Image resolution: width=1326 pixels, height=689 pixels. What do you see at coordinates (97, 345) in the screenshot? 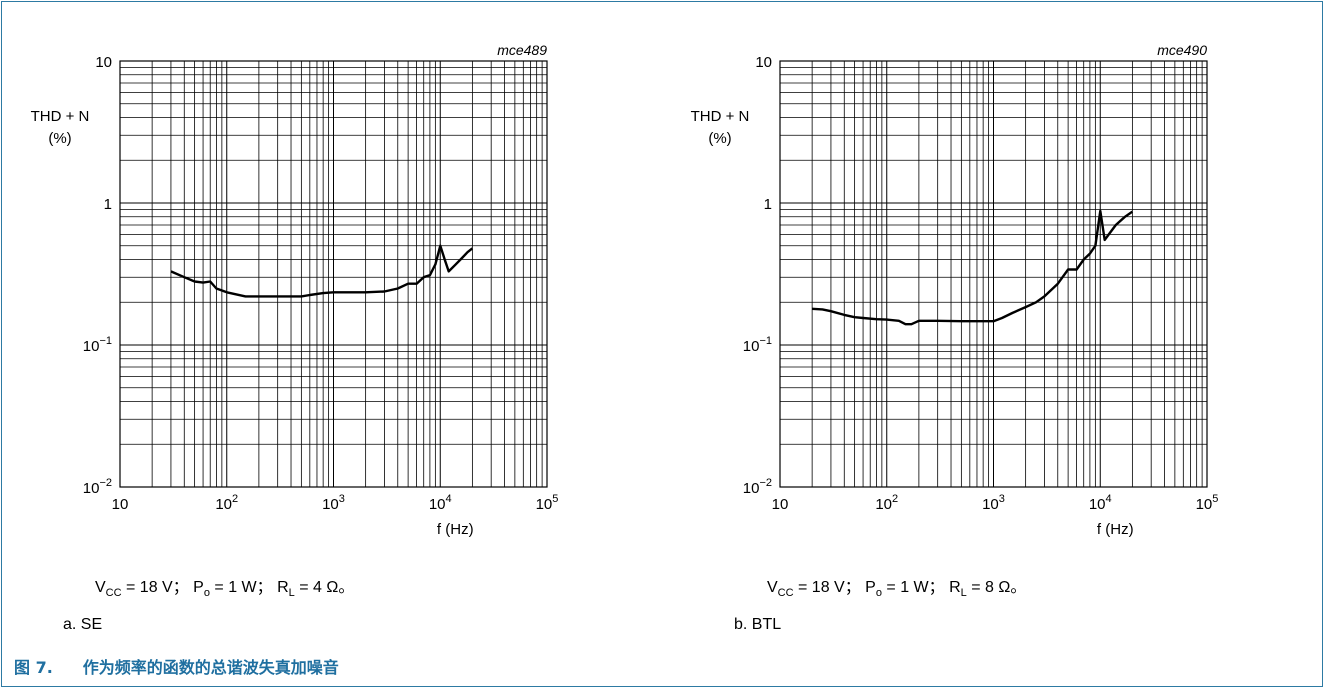
I see `se-ytick-label: 10⁻¹` at bounding box center [97, 345].